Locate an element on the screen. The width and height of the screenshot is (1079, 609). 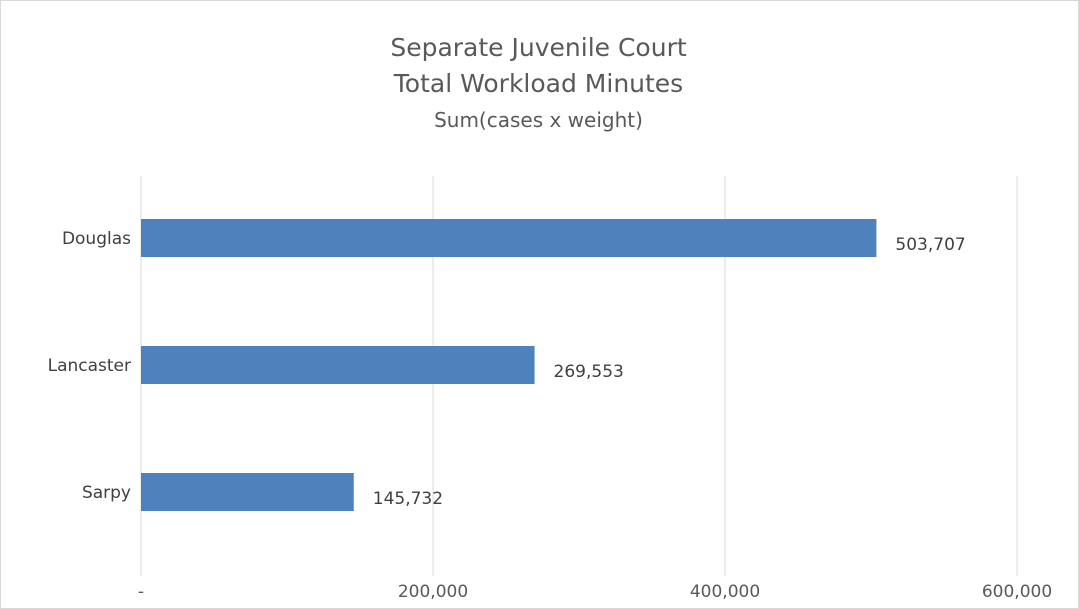
value-label-sarpy: 145,732 is located at coordinates (408, 499).